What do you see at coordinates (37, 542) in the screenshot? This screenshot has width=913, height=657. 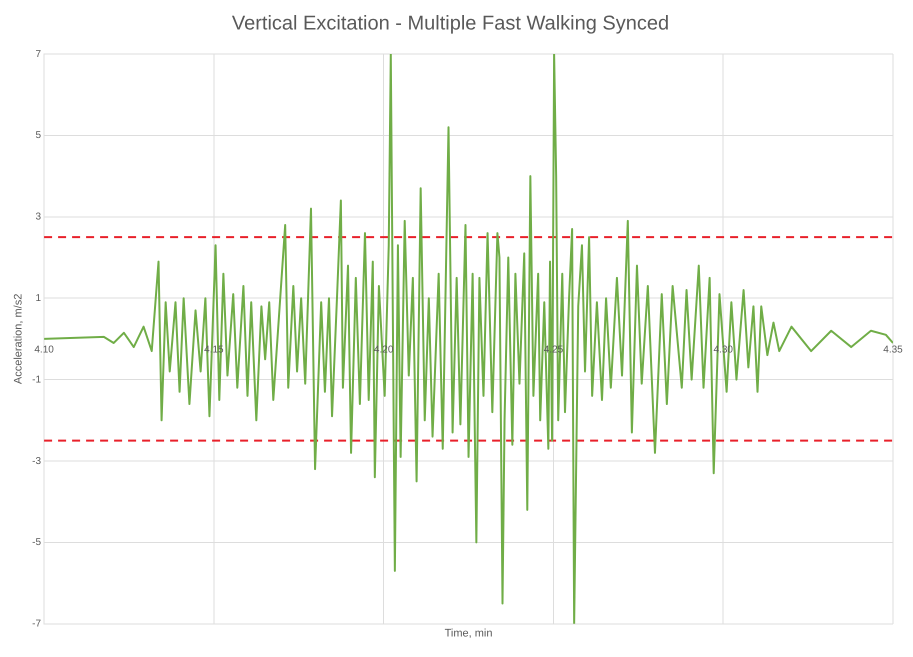 I see `y-tick-label: -5` at bounding box center [37, 542].